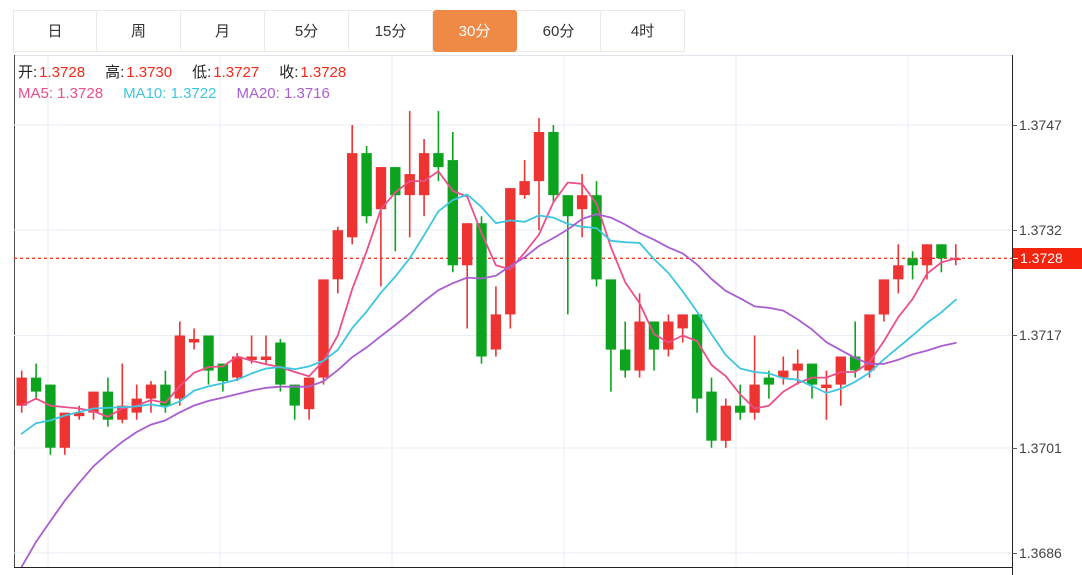  What do you see at coordinates (14, 311) in the screenshot?
I see `chart-left-border` at bounding box center [14, 311].